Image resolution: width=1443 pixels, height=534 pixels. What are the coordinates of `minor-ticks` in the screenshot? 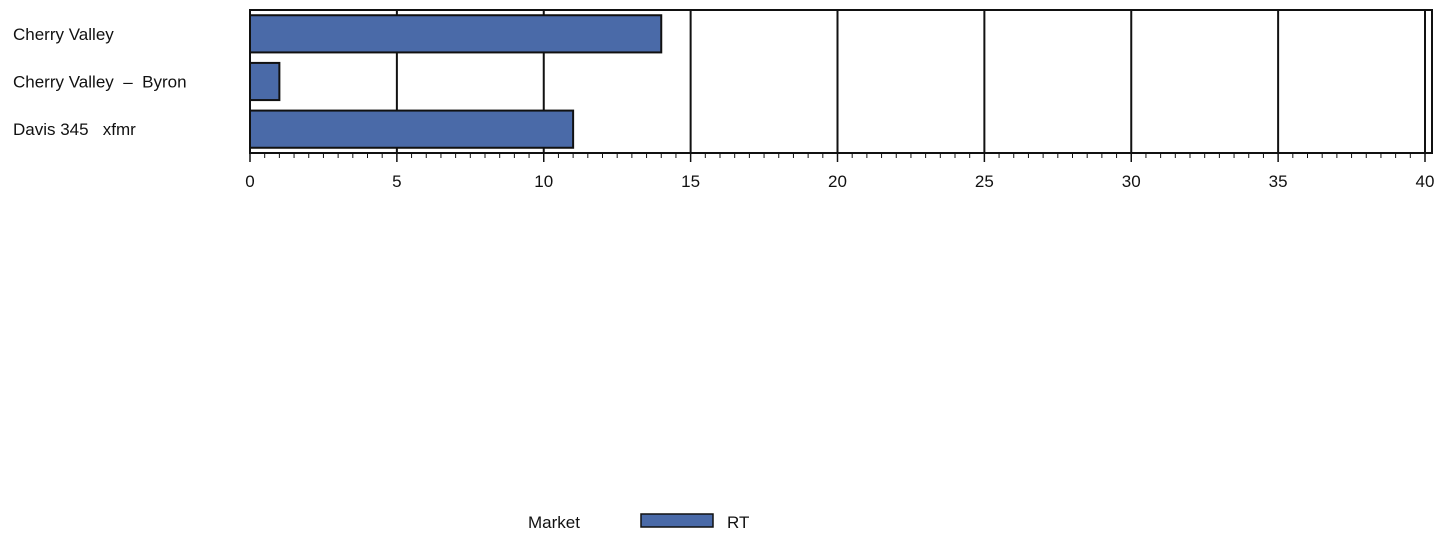 It's located at (837, 157).